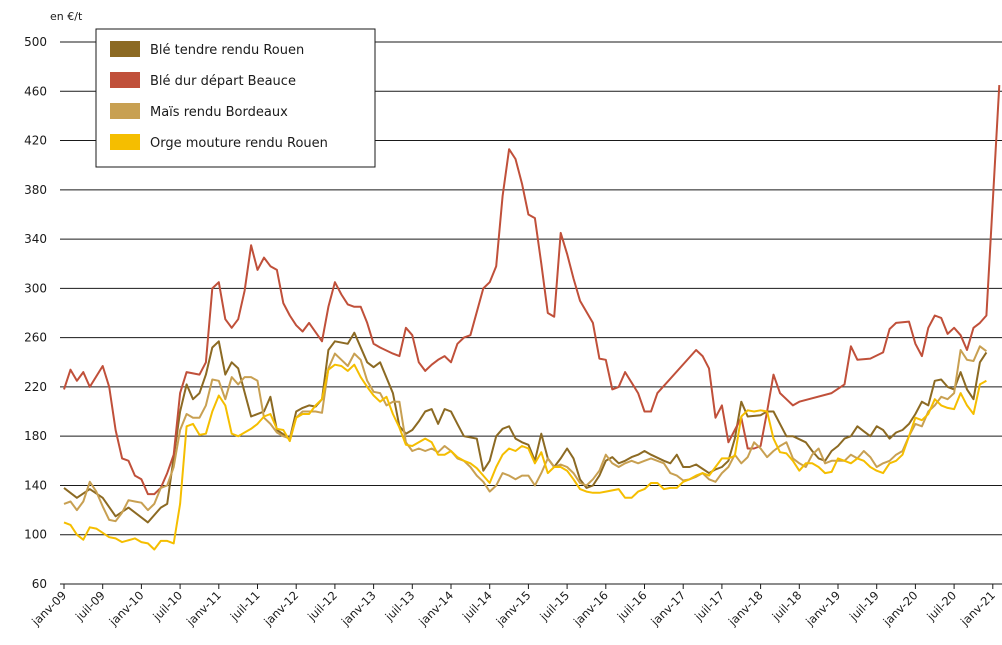 The height and width of the screenshot is (645, 1002). Describe the element at coordinates (977, 608) in the screenshot. I see `x-tick-label: janv-21` at that location.